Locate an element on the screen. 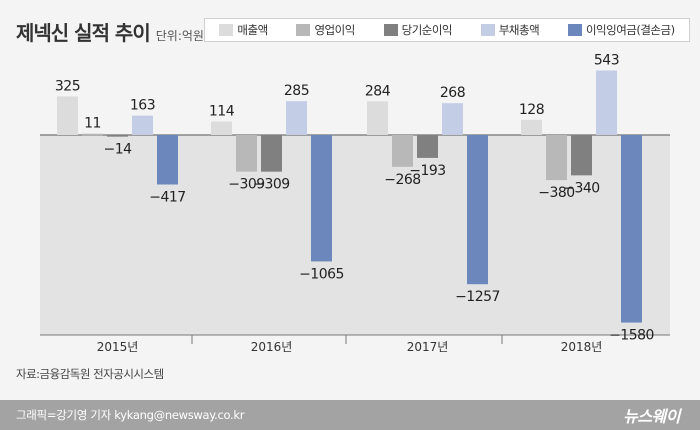 Image resolution: width=700 pixels, height=430 pixels. data-label-total-liabilities-2: 285 is located at coordinates (296, 91).